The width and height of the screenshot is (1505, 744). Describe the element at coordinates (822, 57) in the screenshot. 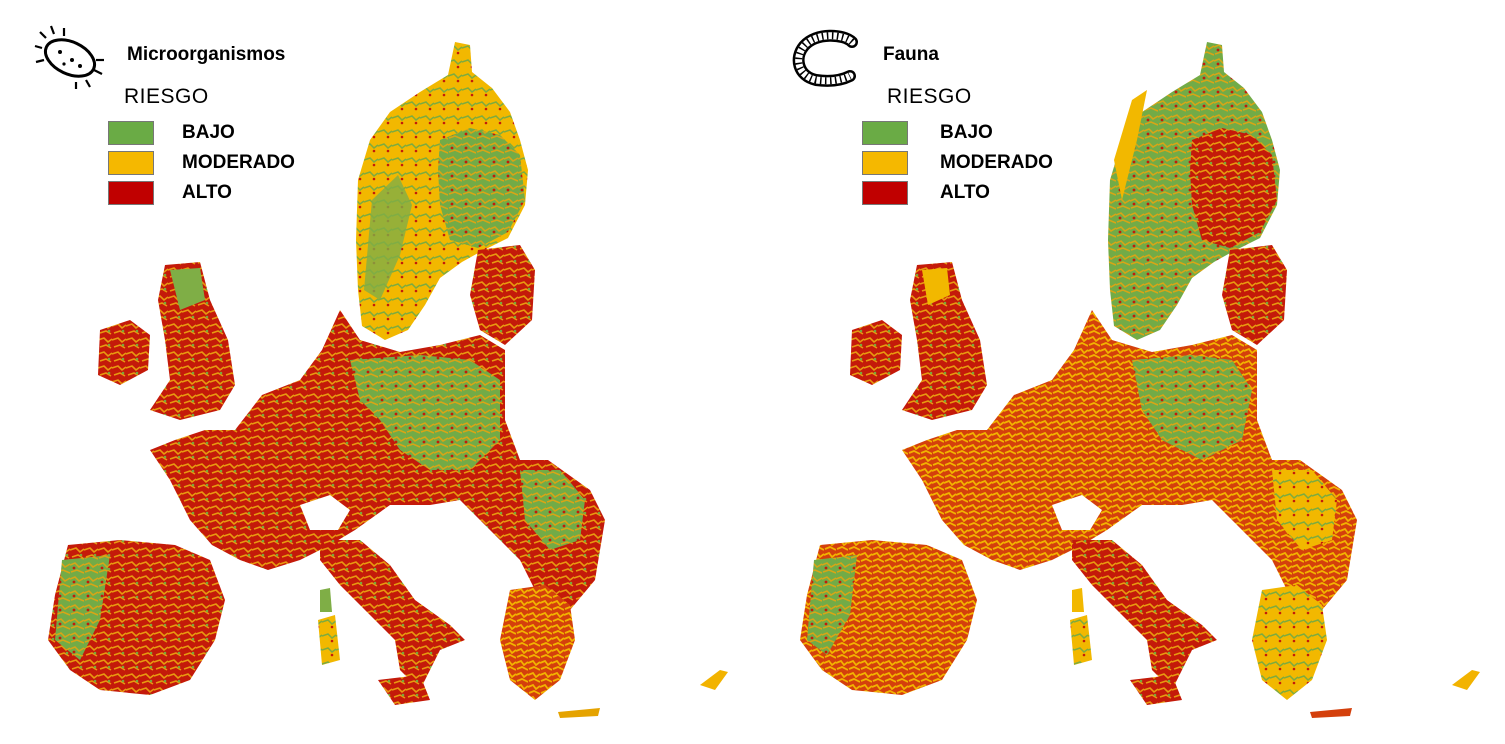

I see `worm-icon` at that location.